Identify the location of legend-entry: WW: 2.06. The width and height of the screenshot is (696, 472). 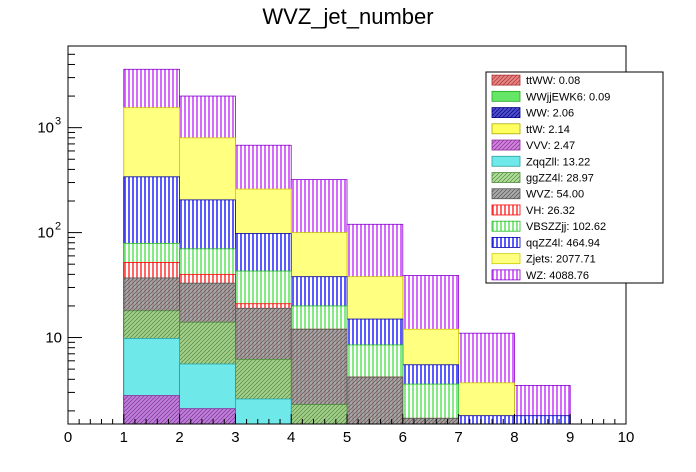
(532, 113).